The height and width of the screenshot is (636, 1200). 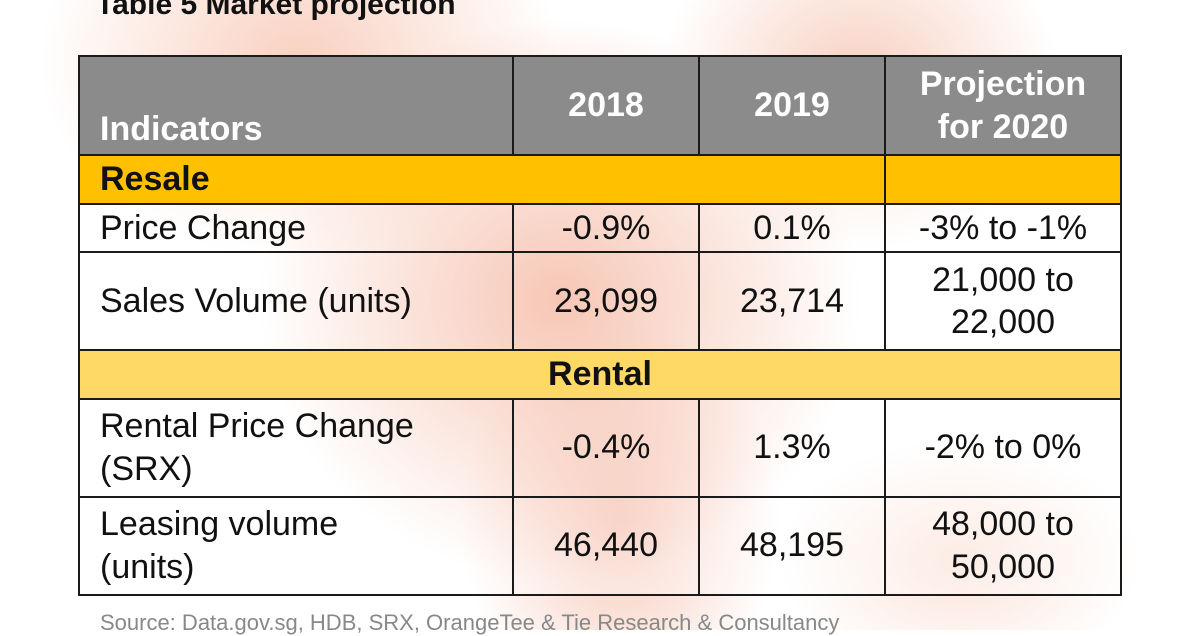 I want to click on cell: 1.3%, so click(x=792, y=447).